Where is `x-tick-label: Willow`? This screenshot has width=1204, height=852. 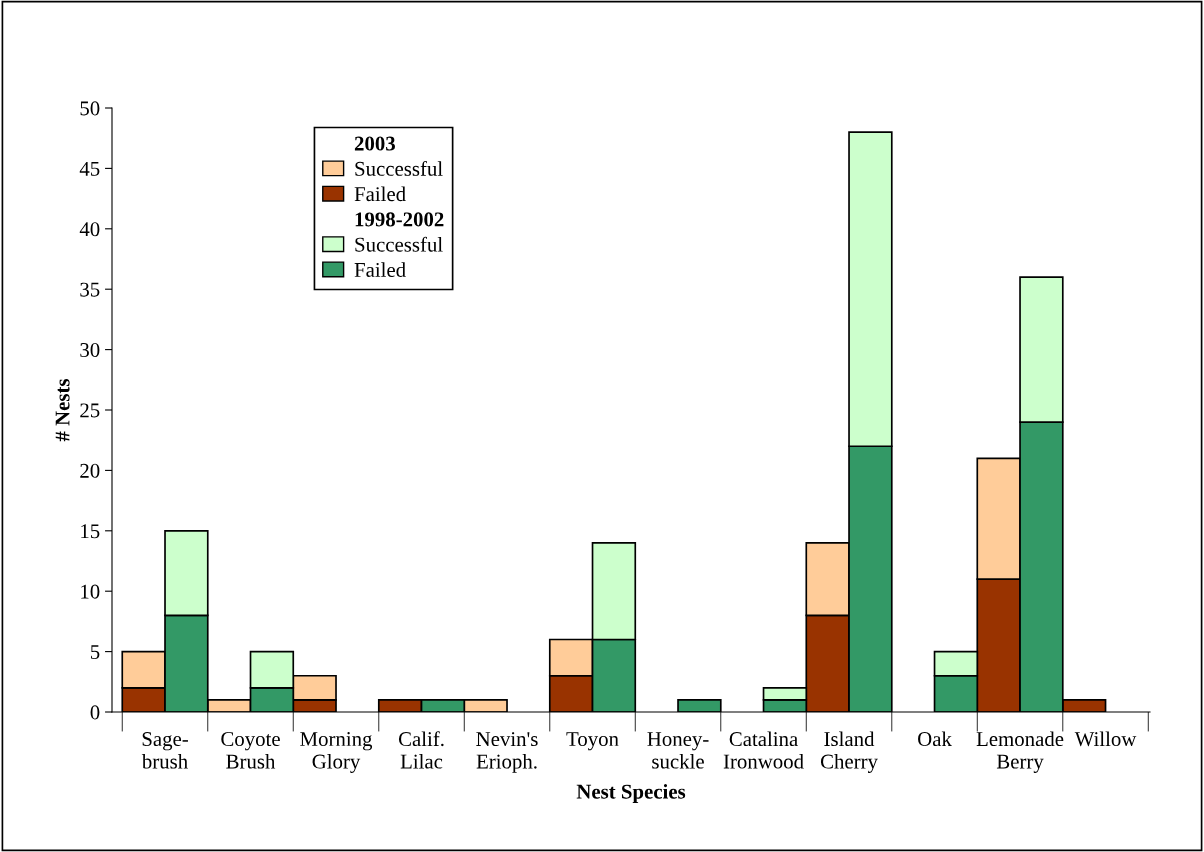 x-tick-label: Willow is located at coordinates (1105, 739).